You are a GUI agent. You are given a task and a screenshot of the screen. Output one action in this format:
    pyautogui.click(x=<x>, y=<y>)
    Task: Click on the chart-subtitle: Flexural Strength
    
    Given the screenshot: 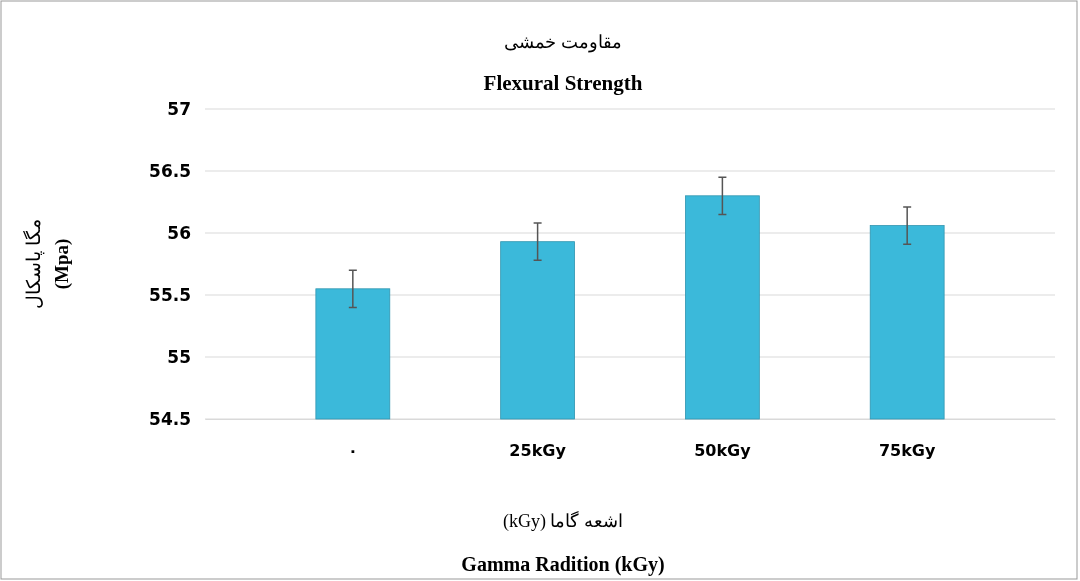 What is the action you would take?
    pyautogui.click(x=563, y=83)
    